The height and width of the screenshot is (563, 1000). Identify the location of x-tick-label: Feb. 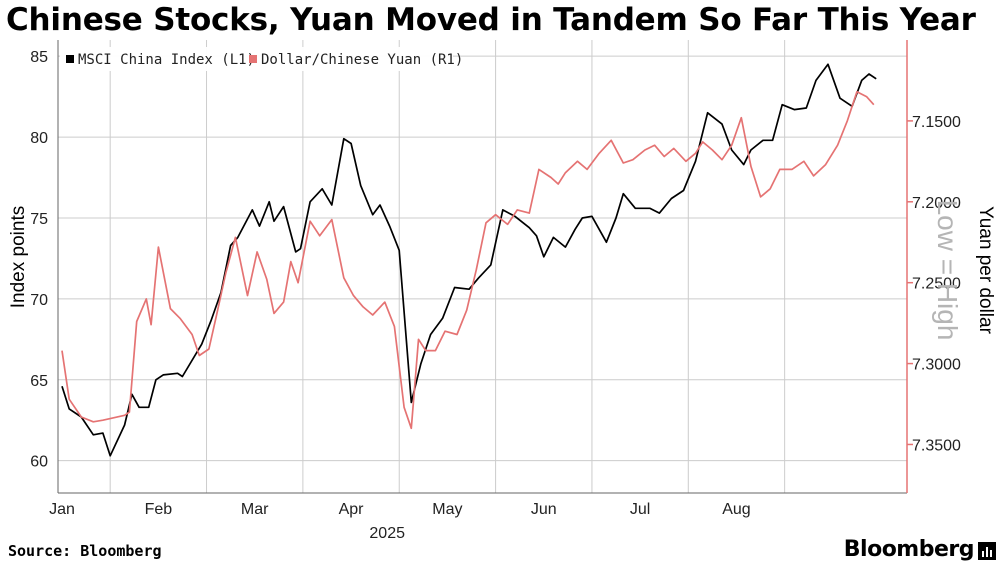
(159, 509).